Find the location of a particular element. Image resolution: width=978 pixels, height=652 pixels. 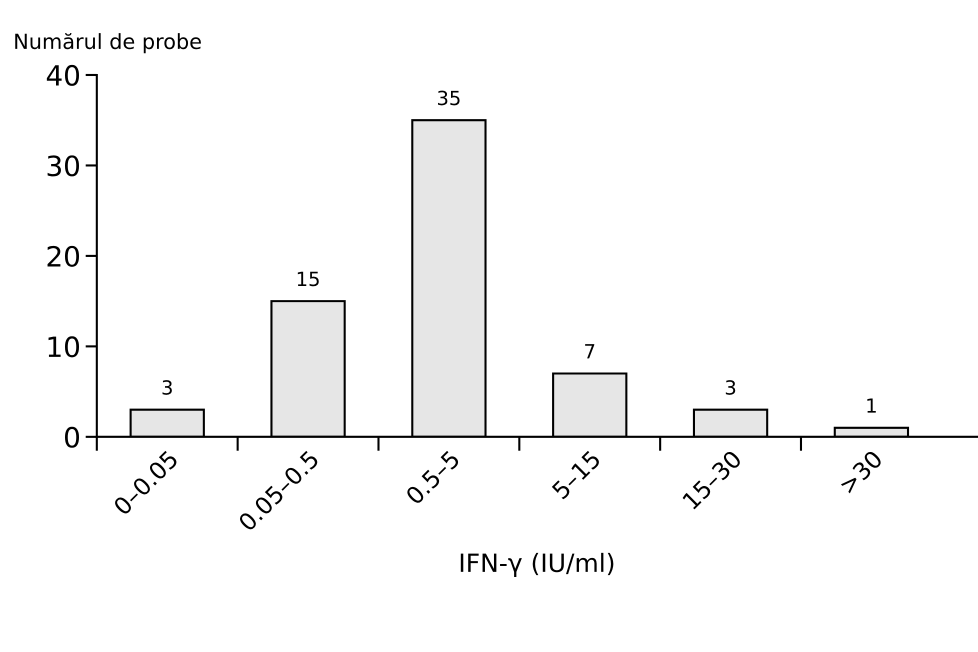

y-tick-label: 40 is located at coordinates (63, 75).